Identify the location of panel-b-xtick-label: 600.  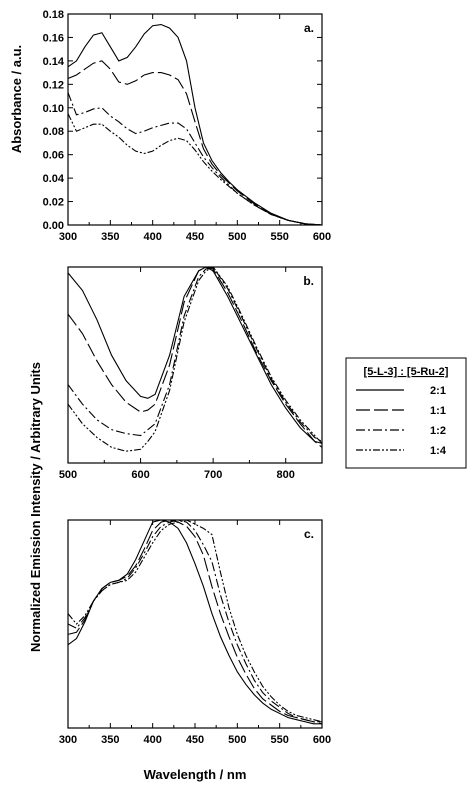
(140, 475).